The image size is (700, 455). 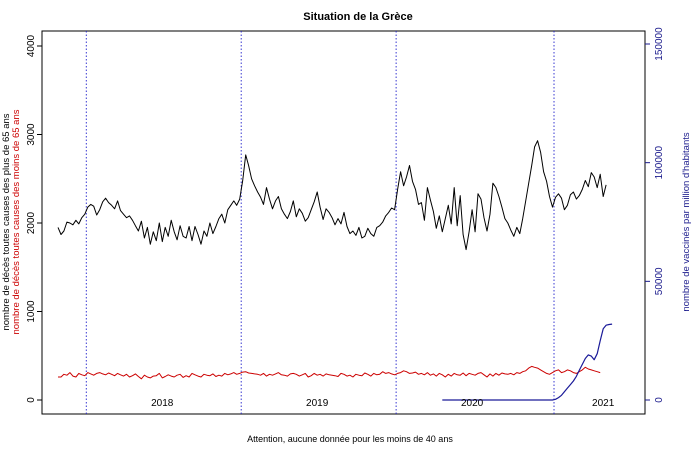 I want to click on left-tick-label: 4000, so click(x=31, y=45).